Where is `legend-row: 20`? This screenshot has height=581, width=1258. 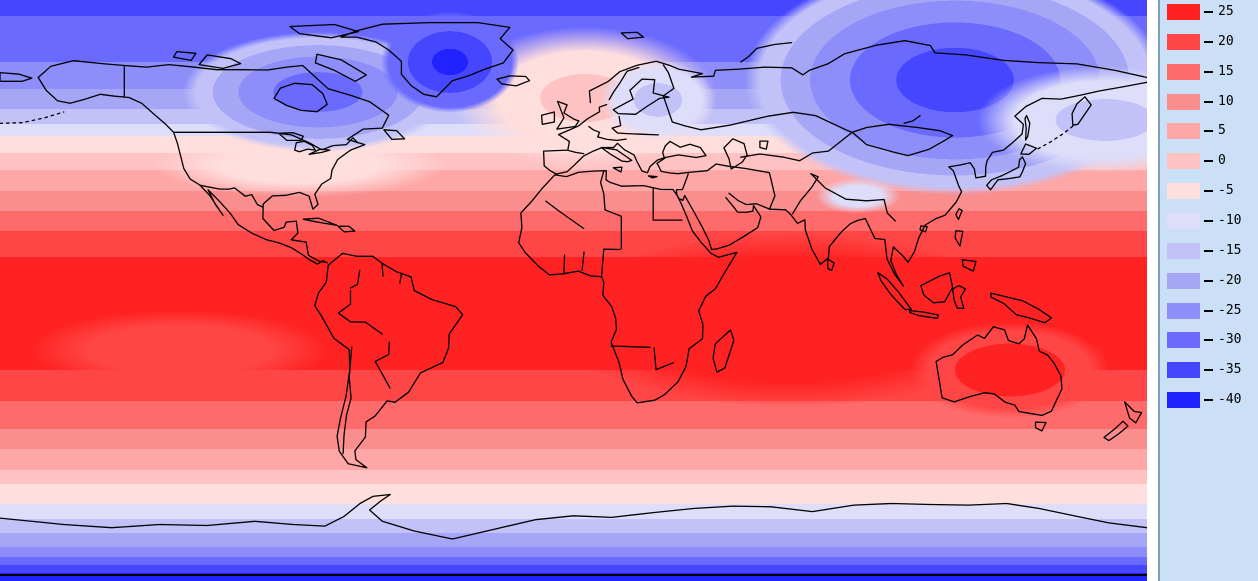 legend-row: 20 is located at coordinates (1209, 42).